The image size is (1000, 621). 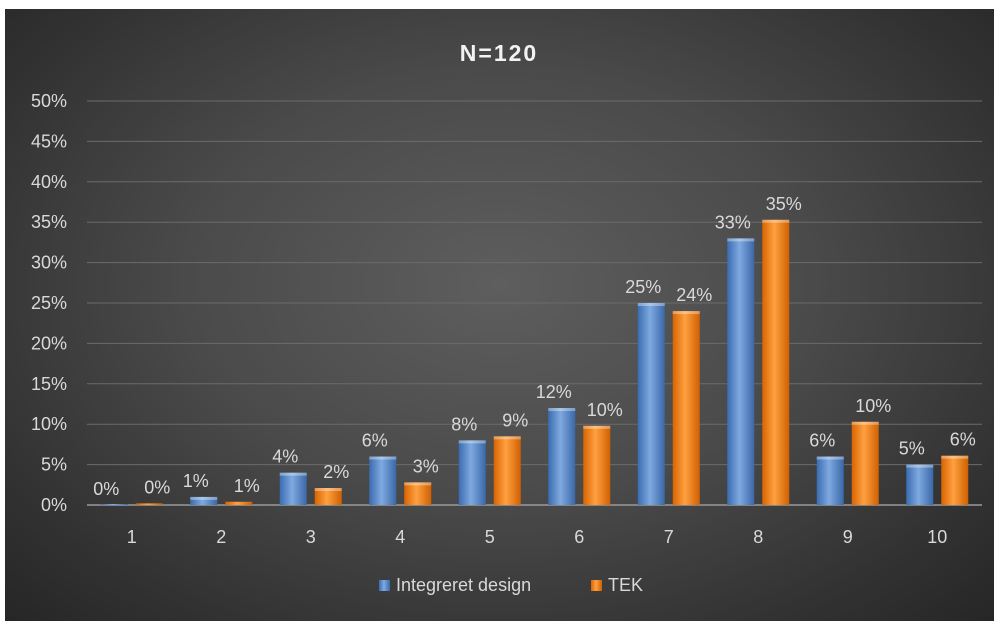 I want to click on x-tick-label: 3, so click(x=311, y=537).